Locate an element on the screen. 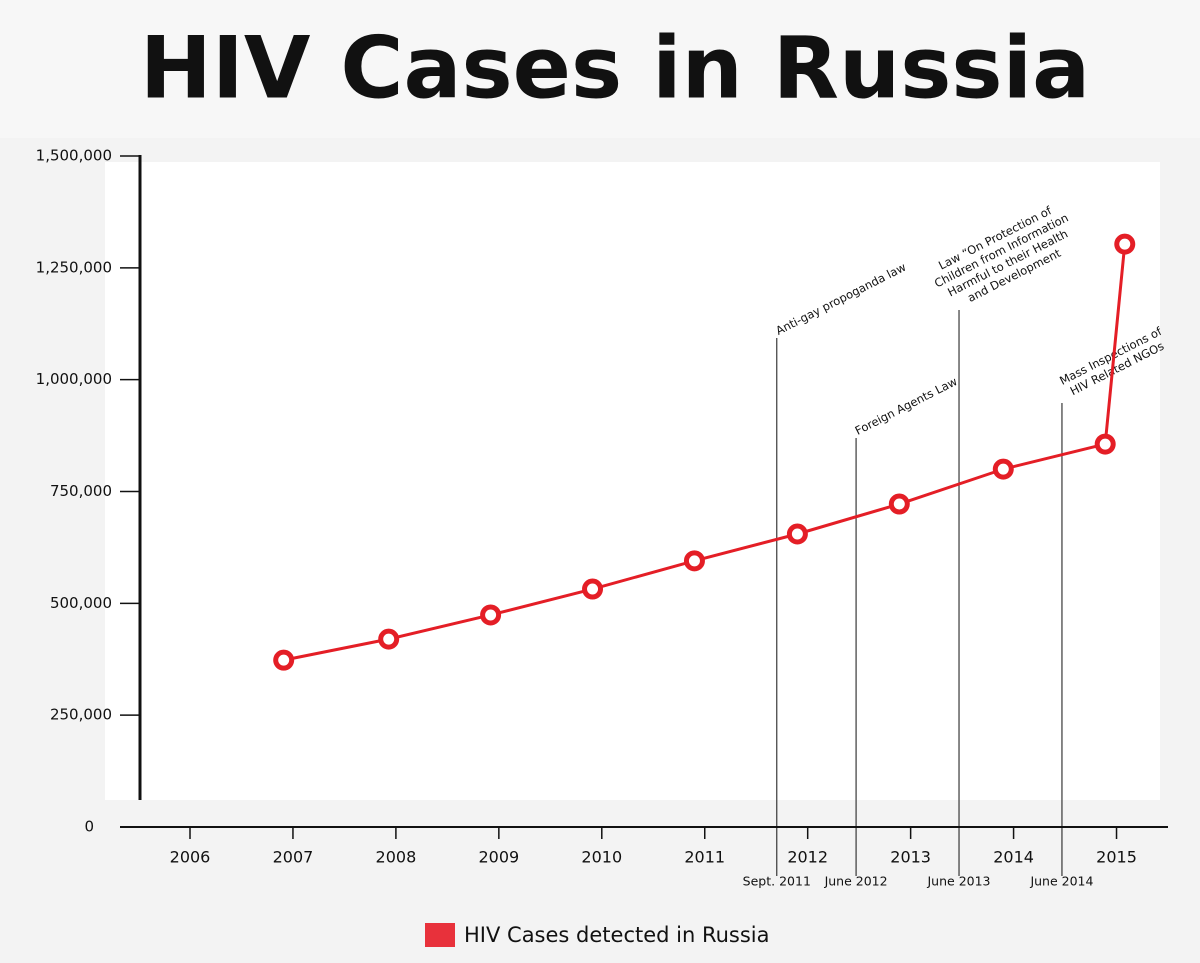  x-tick-label: 2012 is located at coordinates (807, 857).